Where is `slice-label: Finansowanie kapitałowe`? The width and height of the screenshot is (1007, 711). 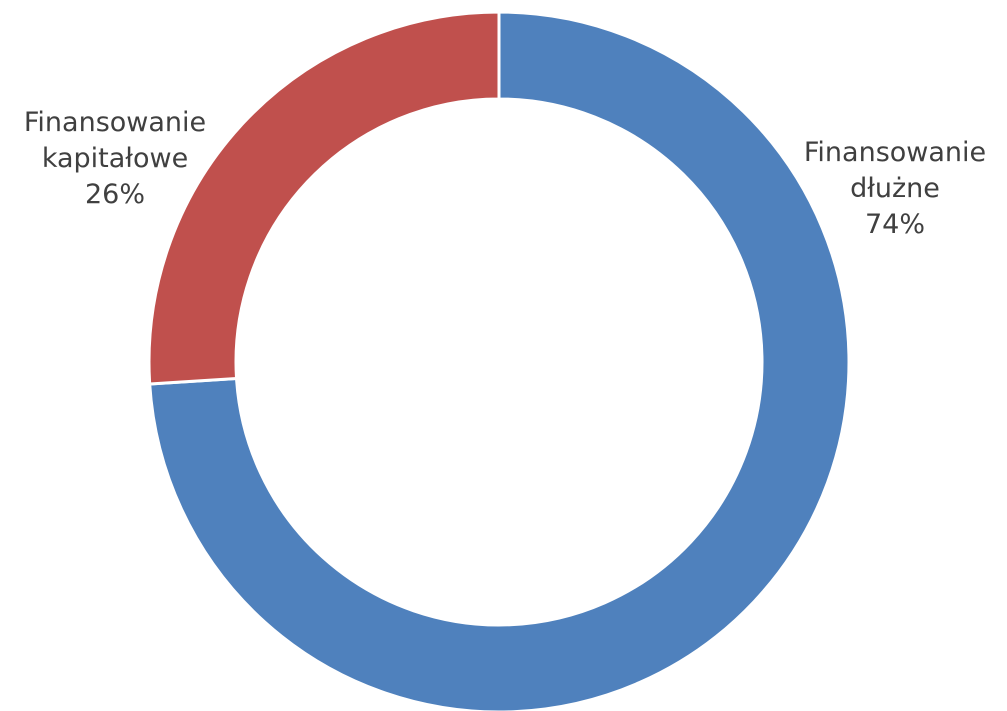
slice-label: Finansowanie kapitałowe is located at coordinates (115, 140).